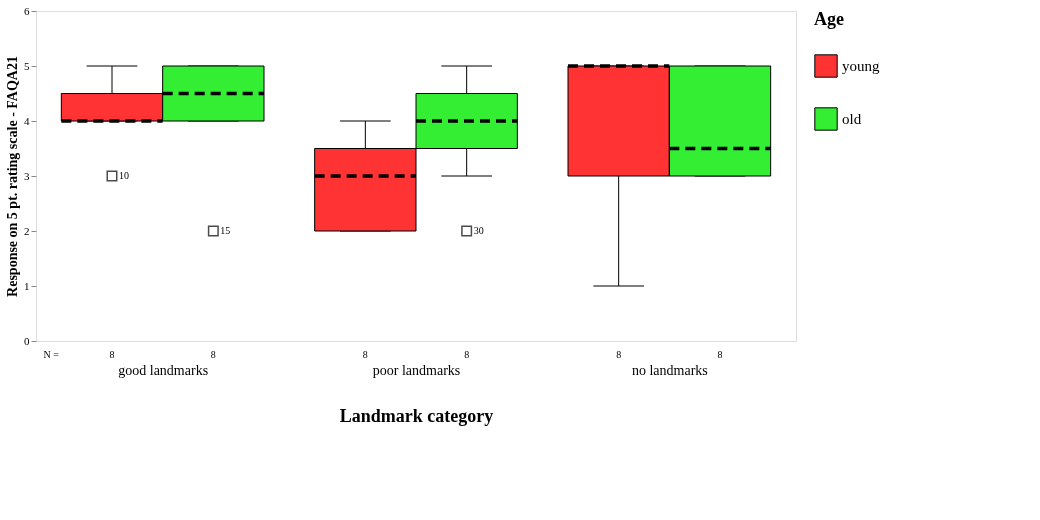 Image resolution: width=1040 pixels, height=520 pixels. Describe the element at coordinates (225, 230) in the screenshot. I see `annotation: 15` at that location.